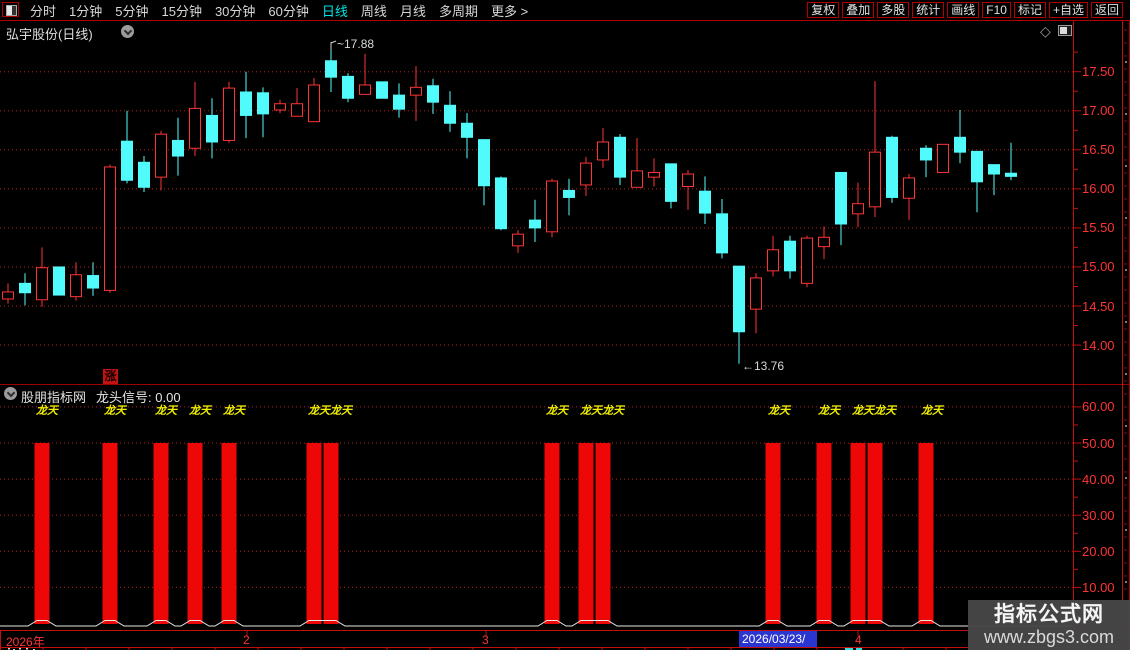 The image size is (1130, 650). I want to click on toolbar-period-0: 分时, so click(43, 11).